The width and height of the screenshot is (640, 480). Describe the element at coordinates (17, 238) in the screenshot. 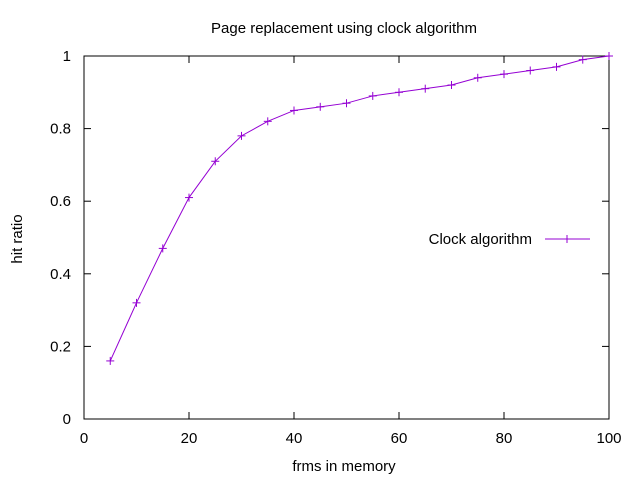

I see `y-axis-label: hit ratio` at that location.